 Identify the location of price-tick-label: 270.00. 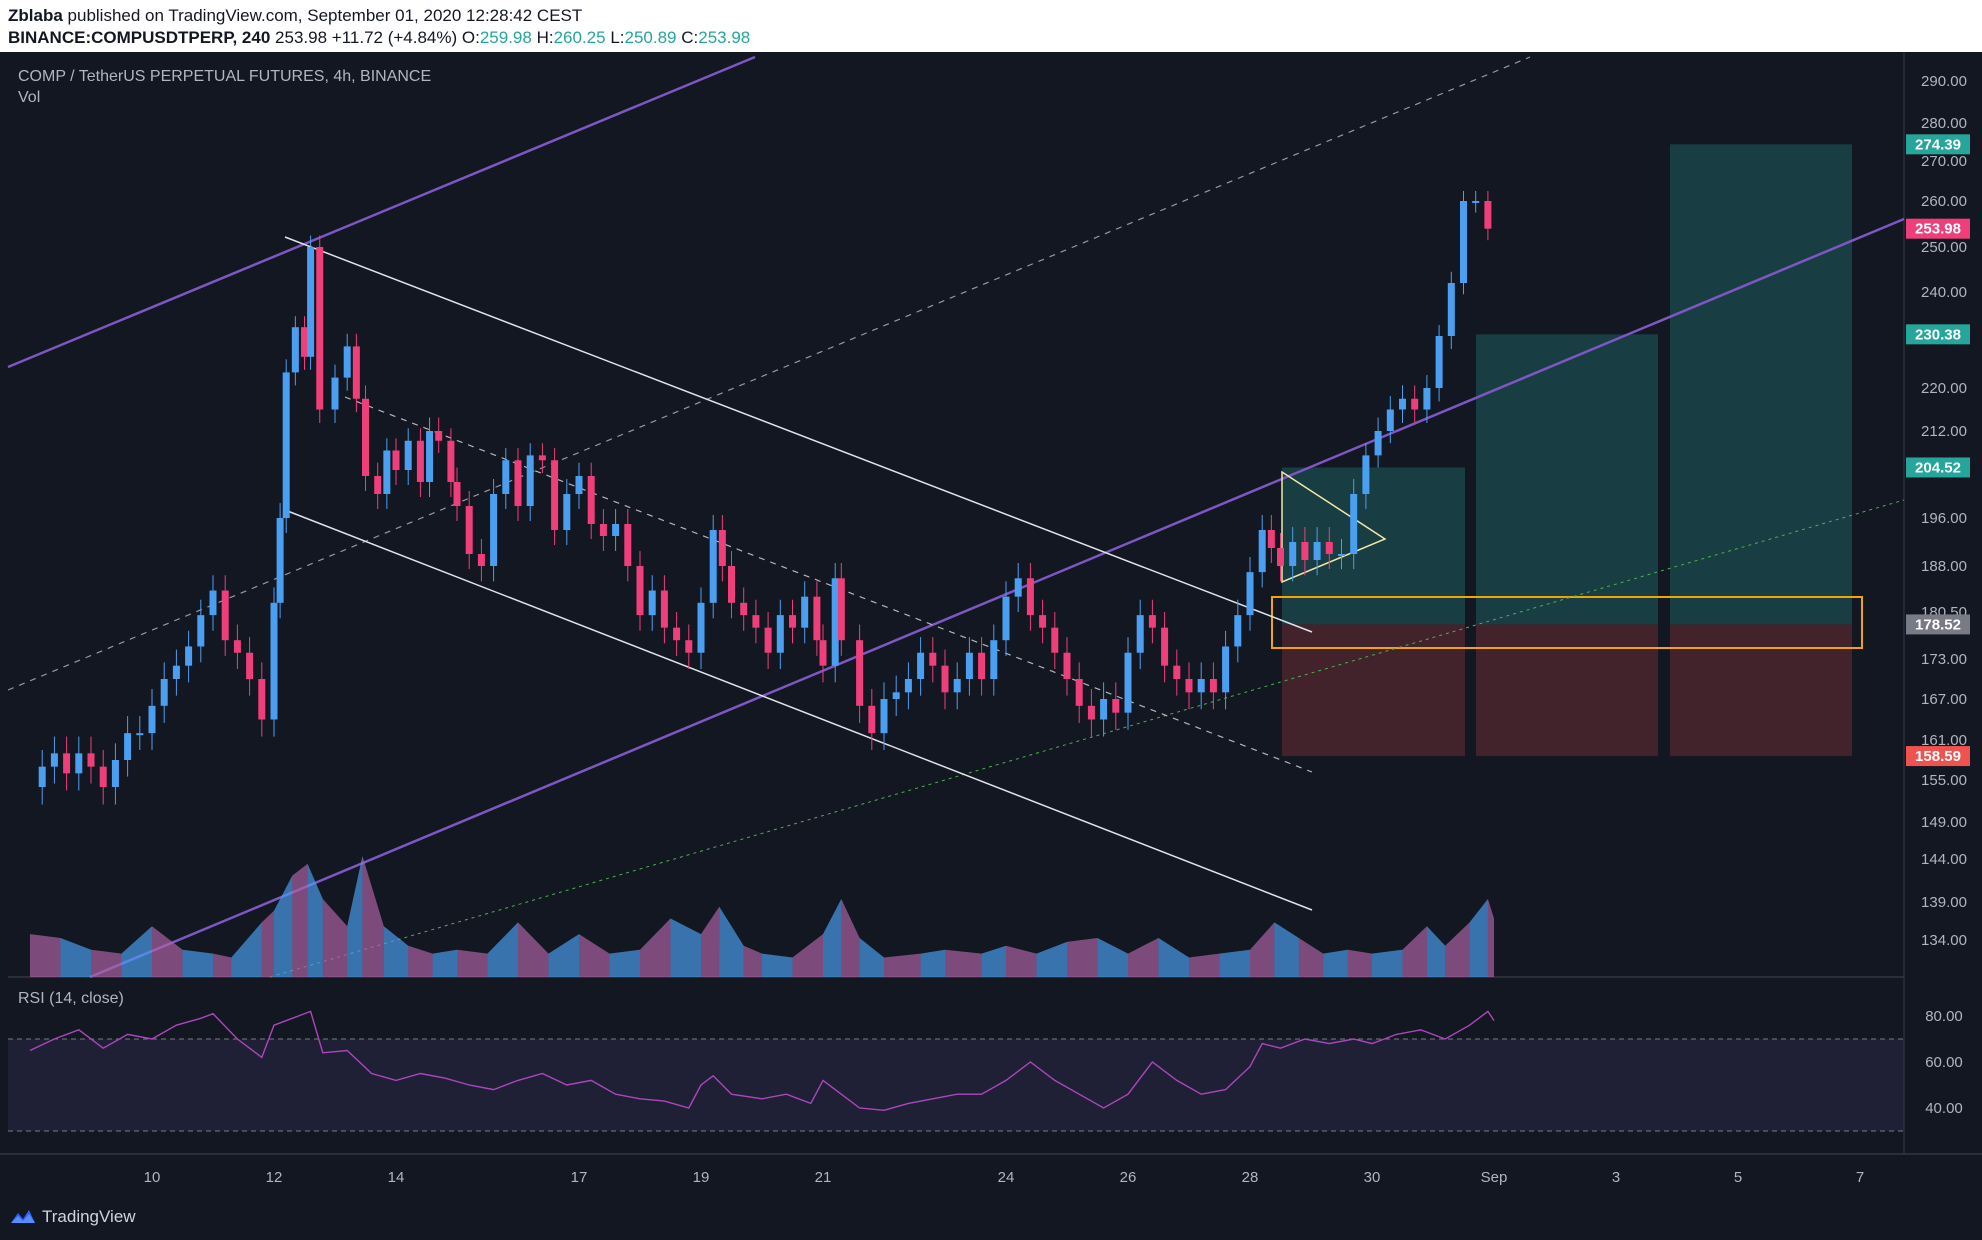
(1944, 161).